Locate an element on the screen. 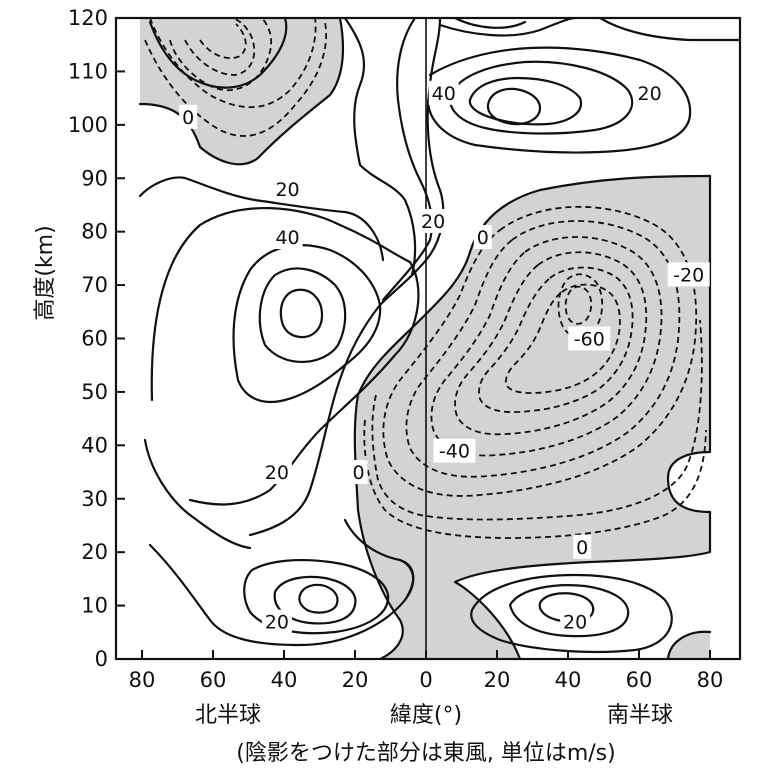 The width and height of the screenshot is (773, 778). contour-south-upper-inner is located at coordinates (525, 101).